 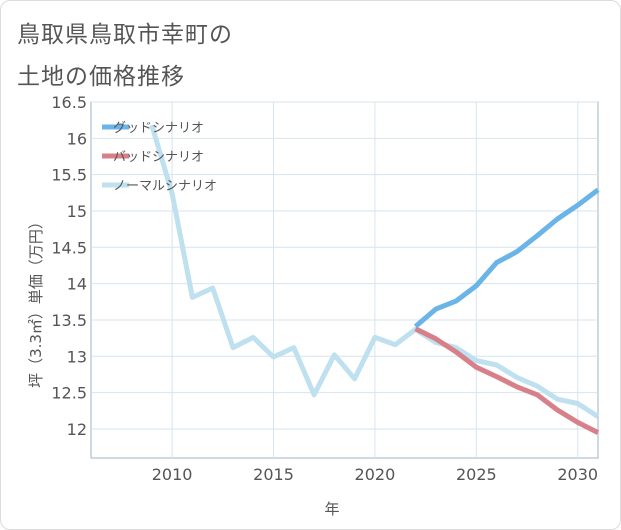 I want to click on y-tick-label: 16.5, so click(x=69, y=102).